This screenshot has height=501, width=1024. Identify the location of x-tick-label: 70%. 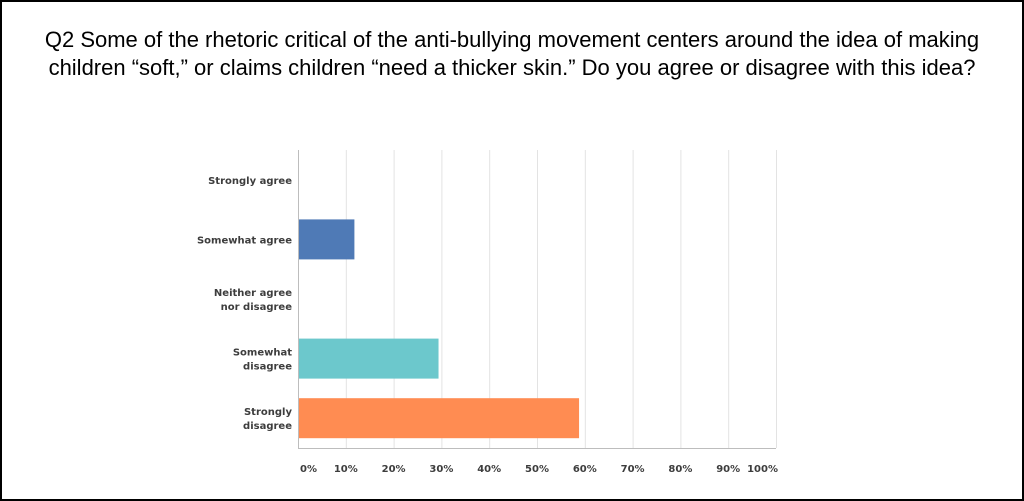
(633, 469).